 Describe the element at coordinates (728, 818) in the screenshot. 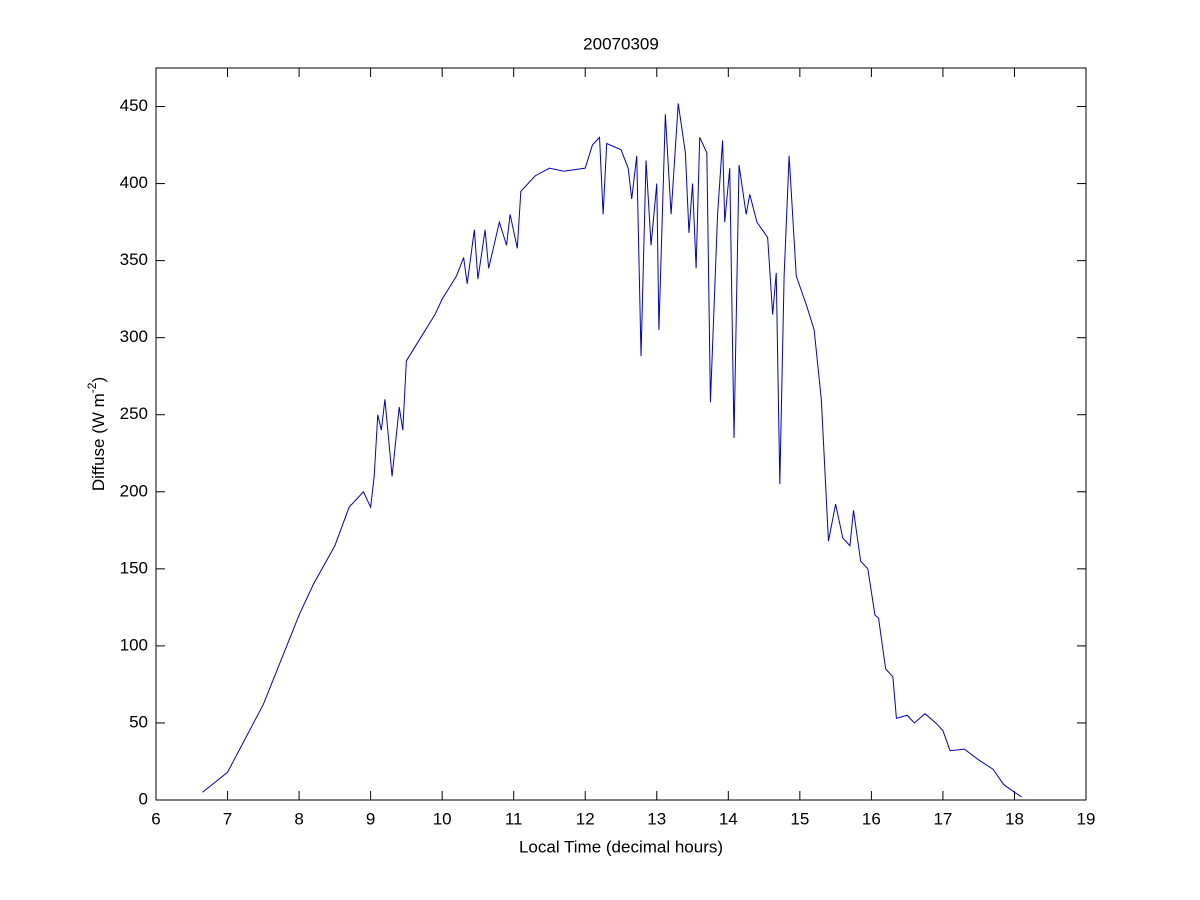

I see `x-tick-label: 14` at that location.